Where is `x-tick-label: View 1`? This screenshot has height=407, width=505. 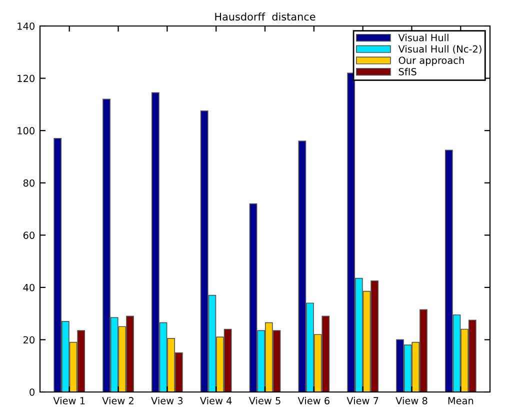 x-tick-label: View 1 is located at coordinates (69, 400).